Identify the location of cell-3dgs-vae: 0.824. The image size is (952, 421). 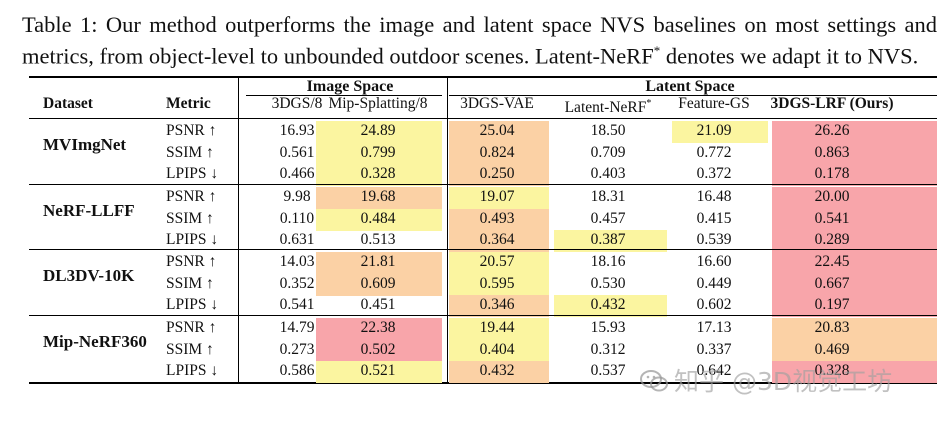
(497, 152).